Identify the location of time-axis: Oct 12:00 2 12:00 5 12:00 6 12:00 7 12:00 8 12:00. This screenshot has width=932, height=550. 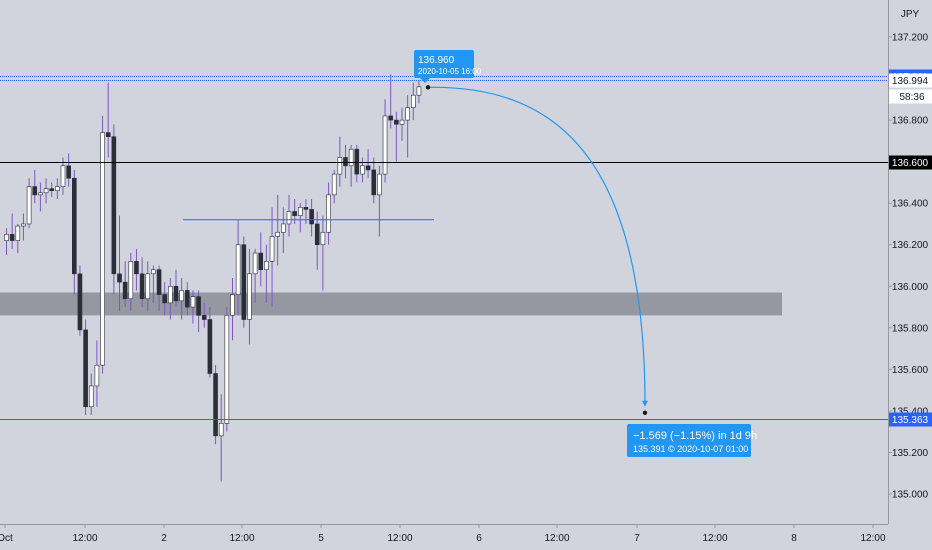
(443, 534).